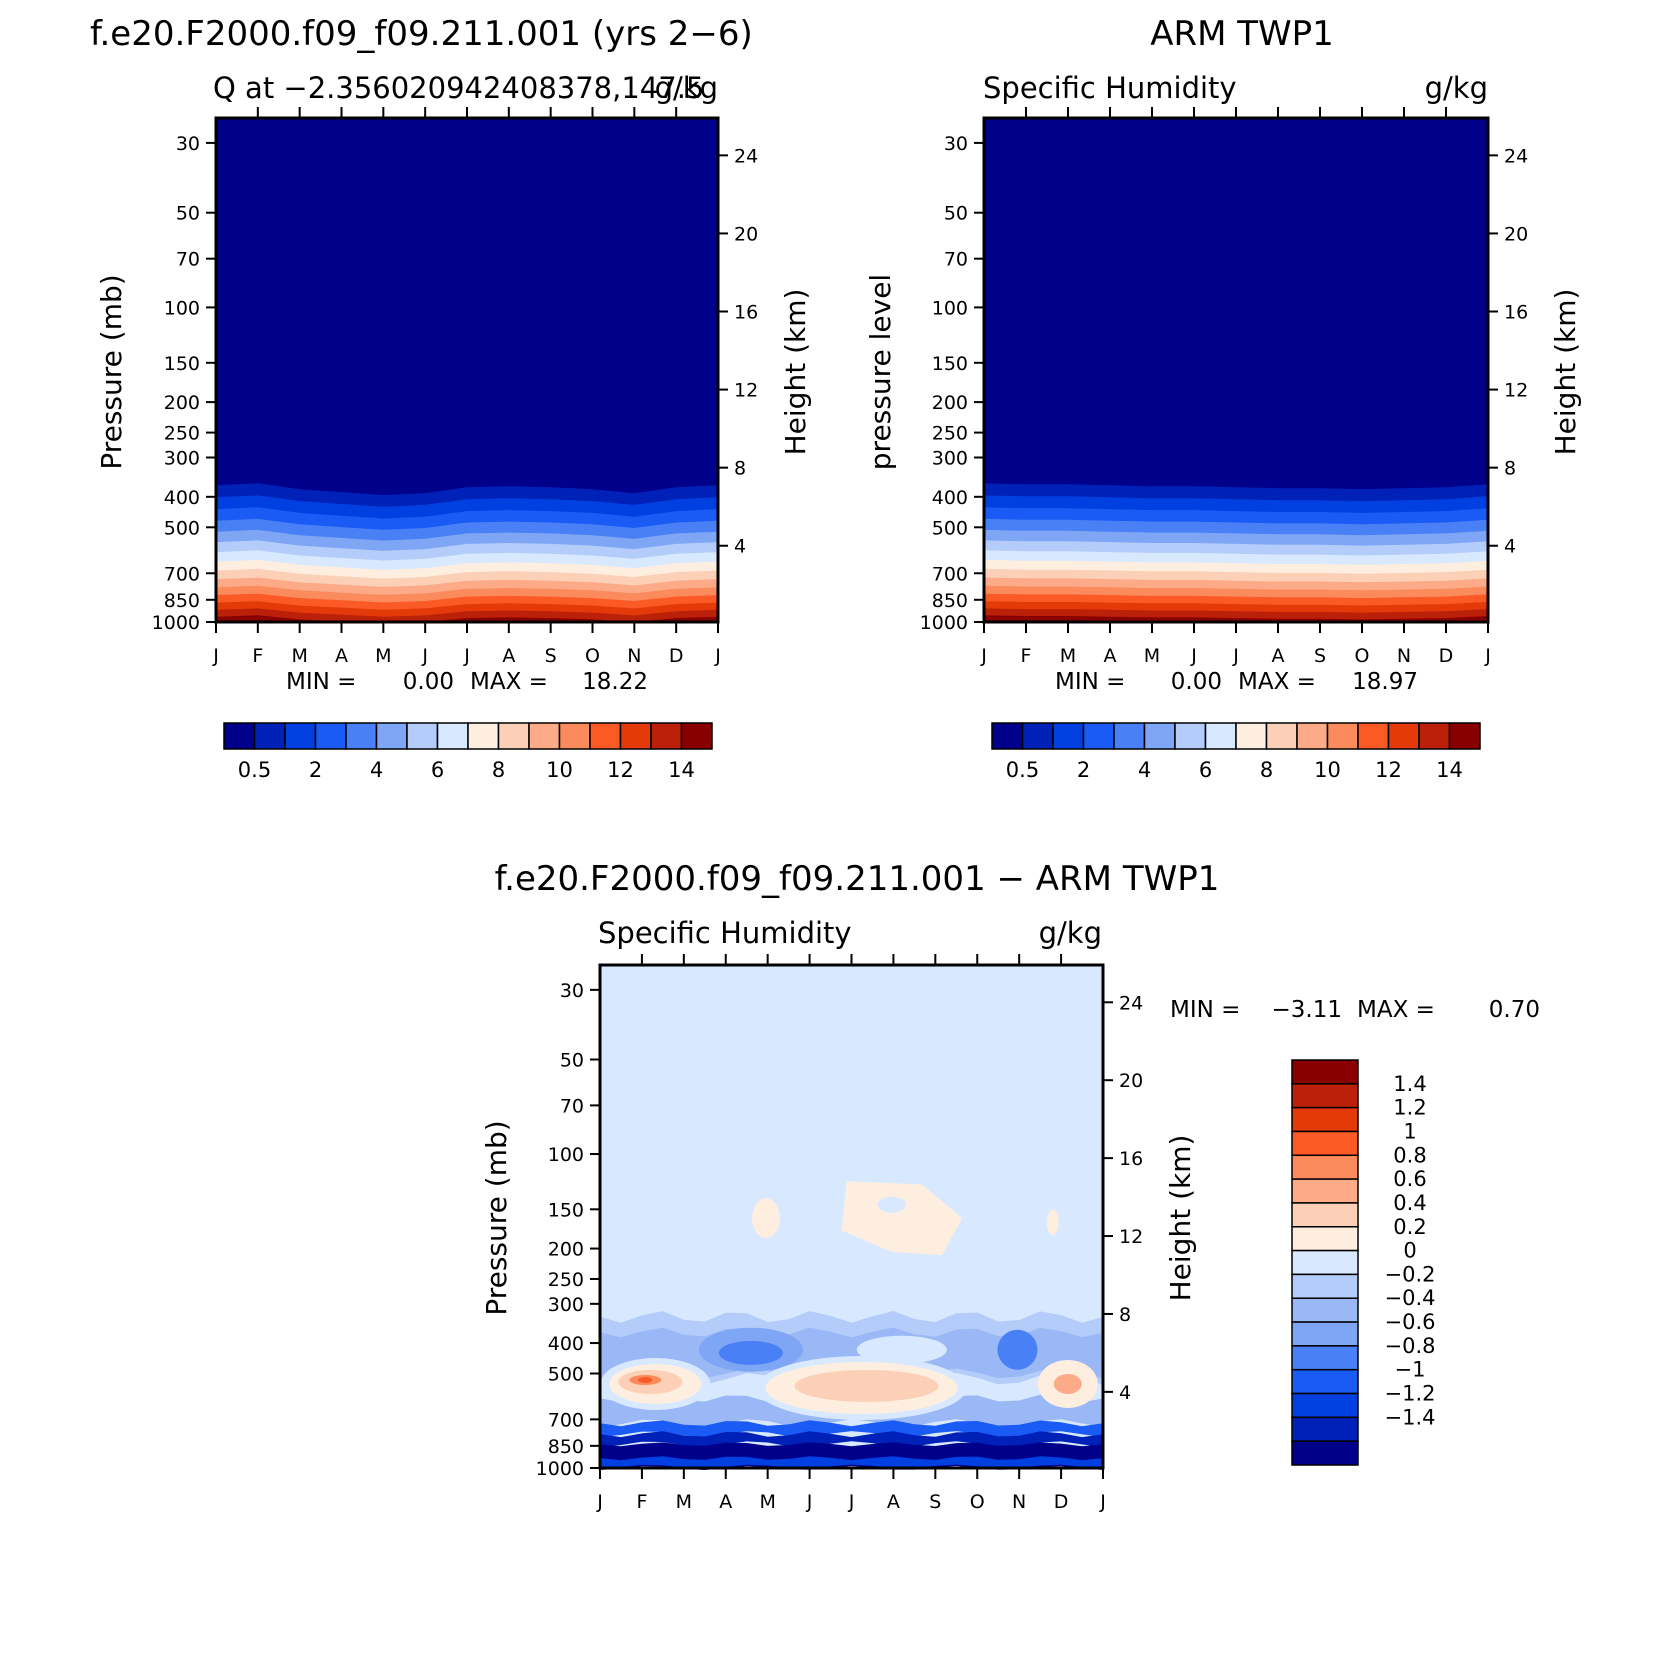 The height and width of the screenshot is (1680, 1680). I want to click on panel-obs-y-tick-label: 850, so click(950, 601).